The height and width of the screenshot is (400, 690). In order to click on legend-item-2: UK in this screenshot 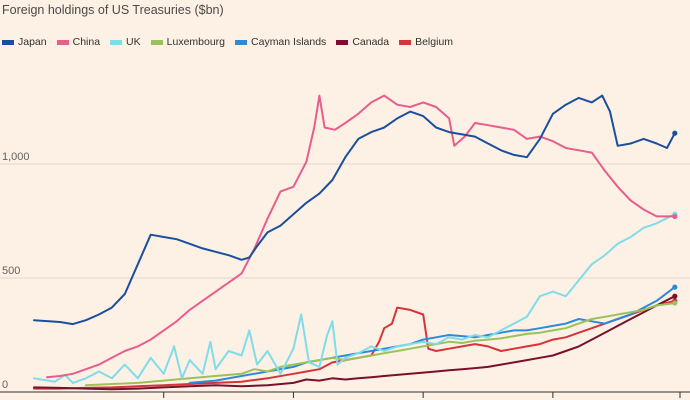, I will do `click(125, 42)`.